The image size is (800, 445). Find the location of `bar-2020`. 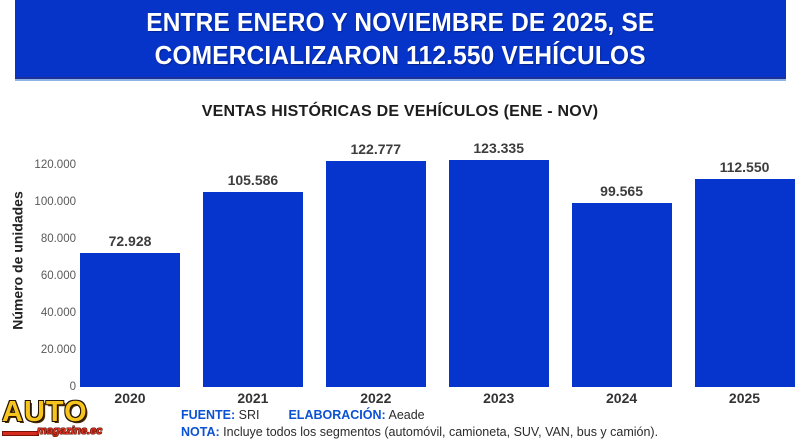

bar-2020 is located at coordinates (130, 319).